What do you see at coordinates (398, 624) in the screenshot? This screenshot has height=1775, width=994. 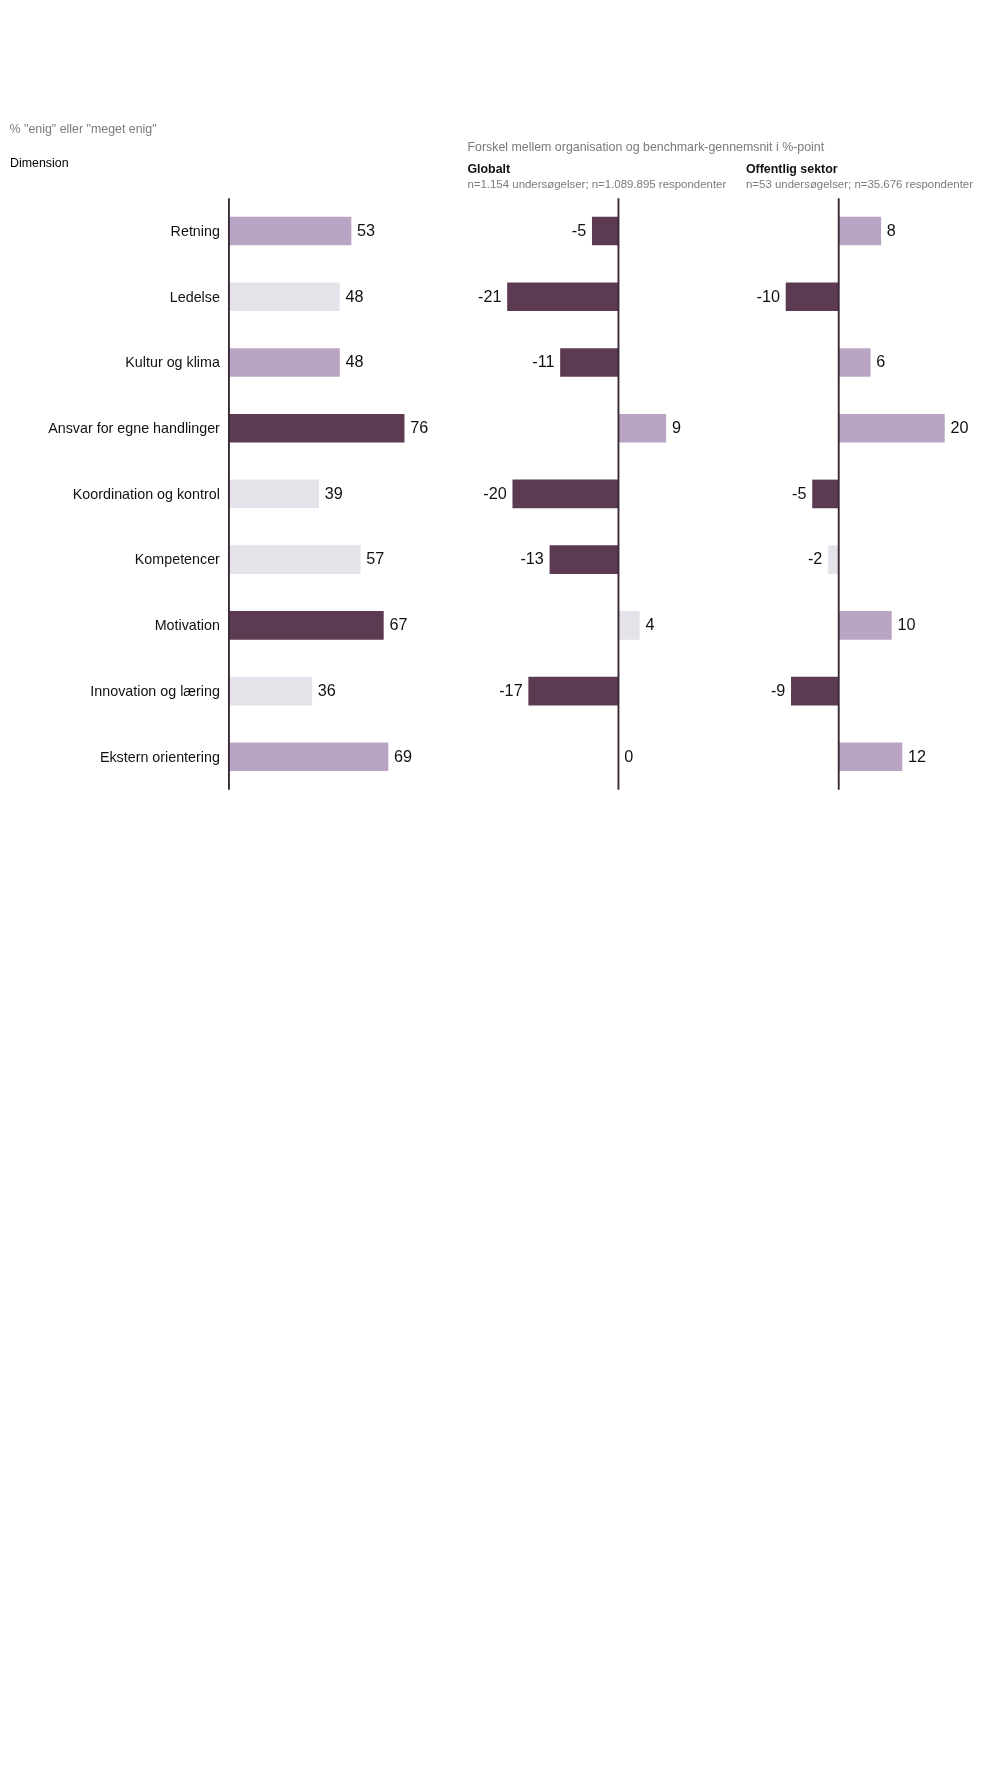 I see `data-label: 67` at bounding box center [398, 624].